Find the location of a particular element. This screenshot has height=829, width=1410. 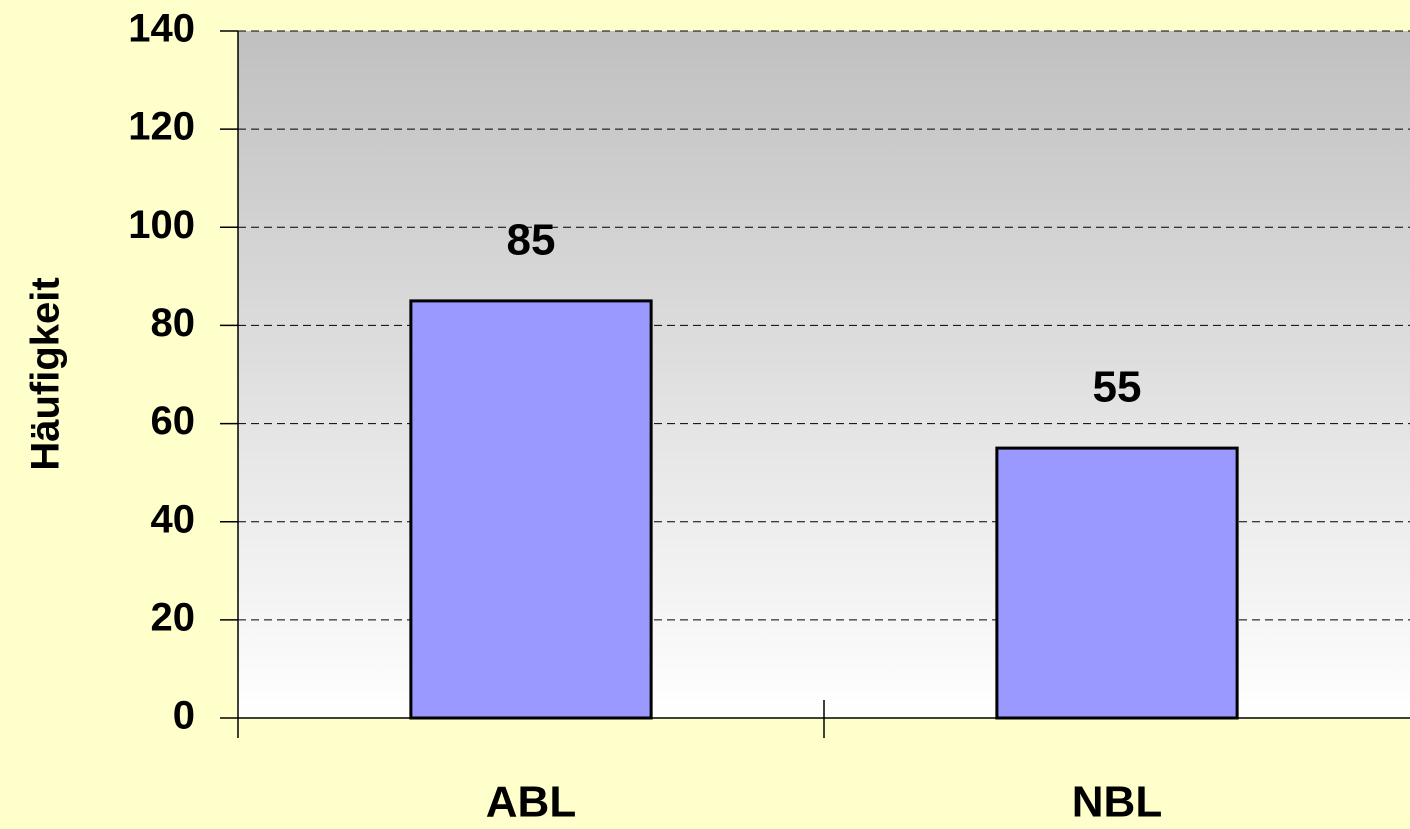

y-tick-label: 0 is located at coordinates (184, 716).